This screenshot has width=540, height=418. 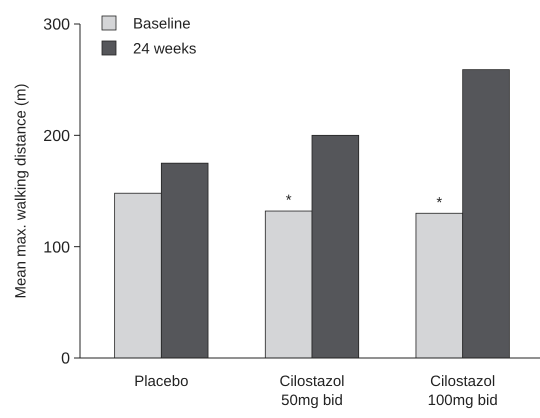 What do you see at coordinates (21, 191) in the screenshot?
I see `y-axis-title: Mean max. walking distance (m)` at bounding box center [21, 191].